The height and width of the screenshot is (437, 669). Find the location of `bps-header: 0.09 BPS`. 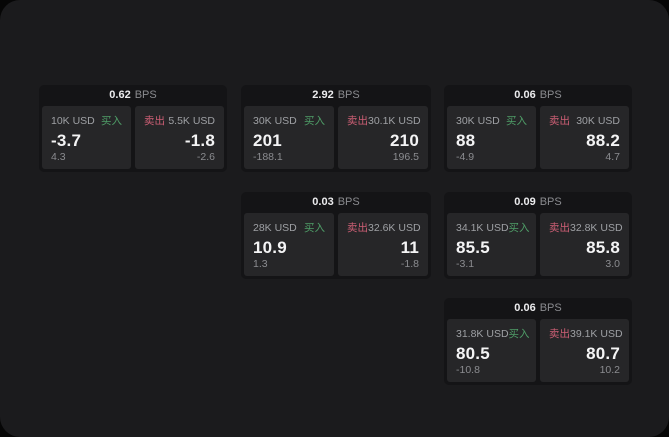

bps-header: 0.09 BPS is located at coordinates (538, 202).